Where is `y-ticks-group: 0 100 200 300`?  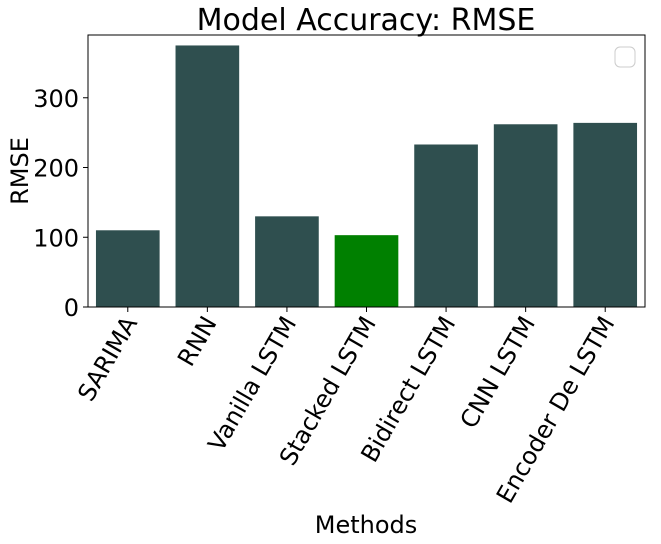 y-ticks-group: 0 100 200 300 is located at coordinates (60, 203).